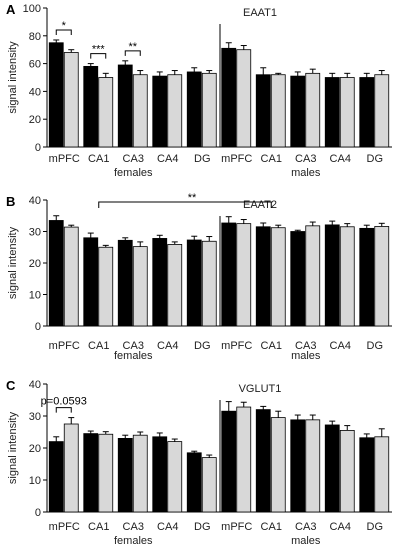 Image resolution: width=401 pixels, height=550 pixels. What do you see at coordinates (35, 201) in the screenshot?
I see `y-tick-label: 40` at bounding box center [35, 201].